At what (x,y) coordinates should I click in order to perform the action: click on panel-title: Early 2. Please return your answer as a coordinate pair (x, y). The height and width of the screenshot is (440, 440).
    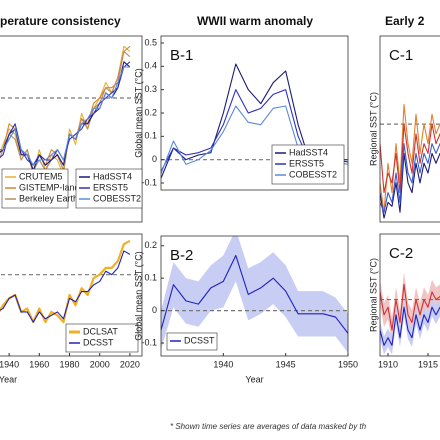
    Looking at the image, I should click on (405, 21).